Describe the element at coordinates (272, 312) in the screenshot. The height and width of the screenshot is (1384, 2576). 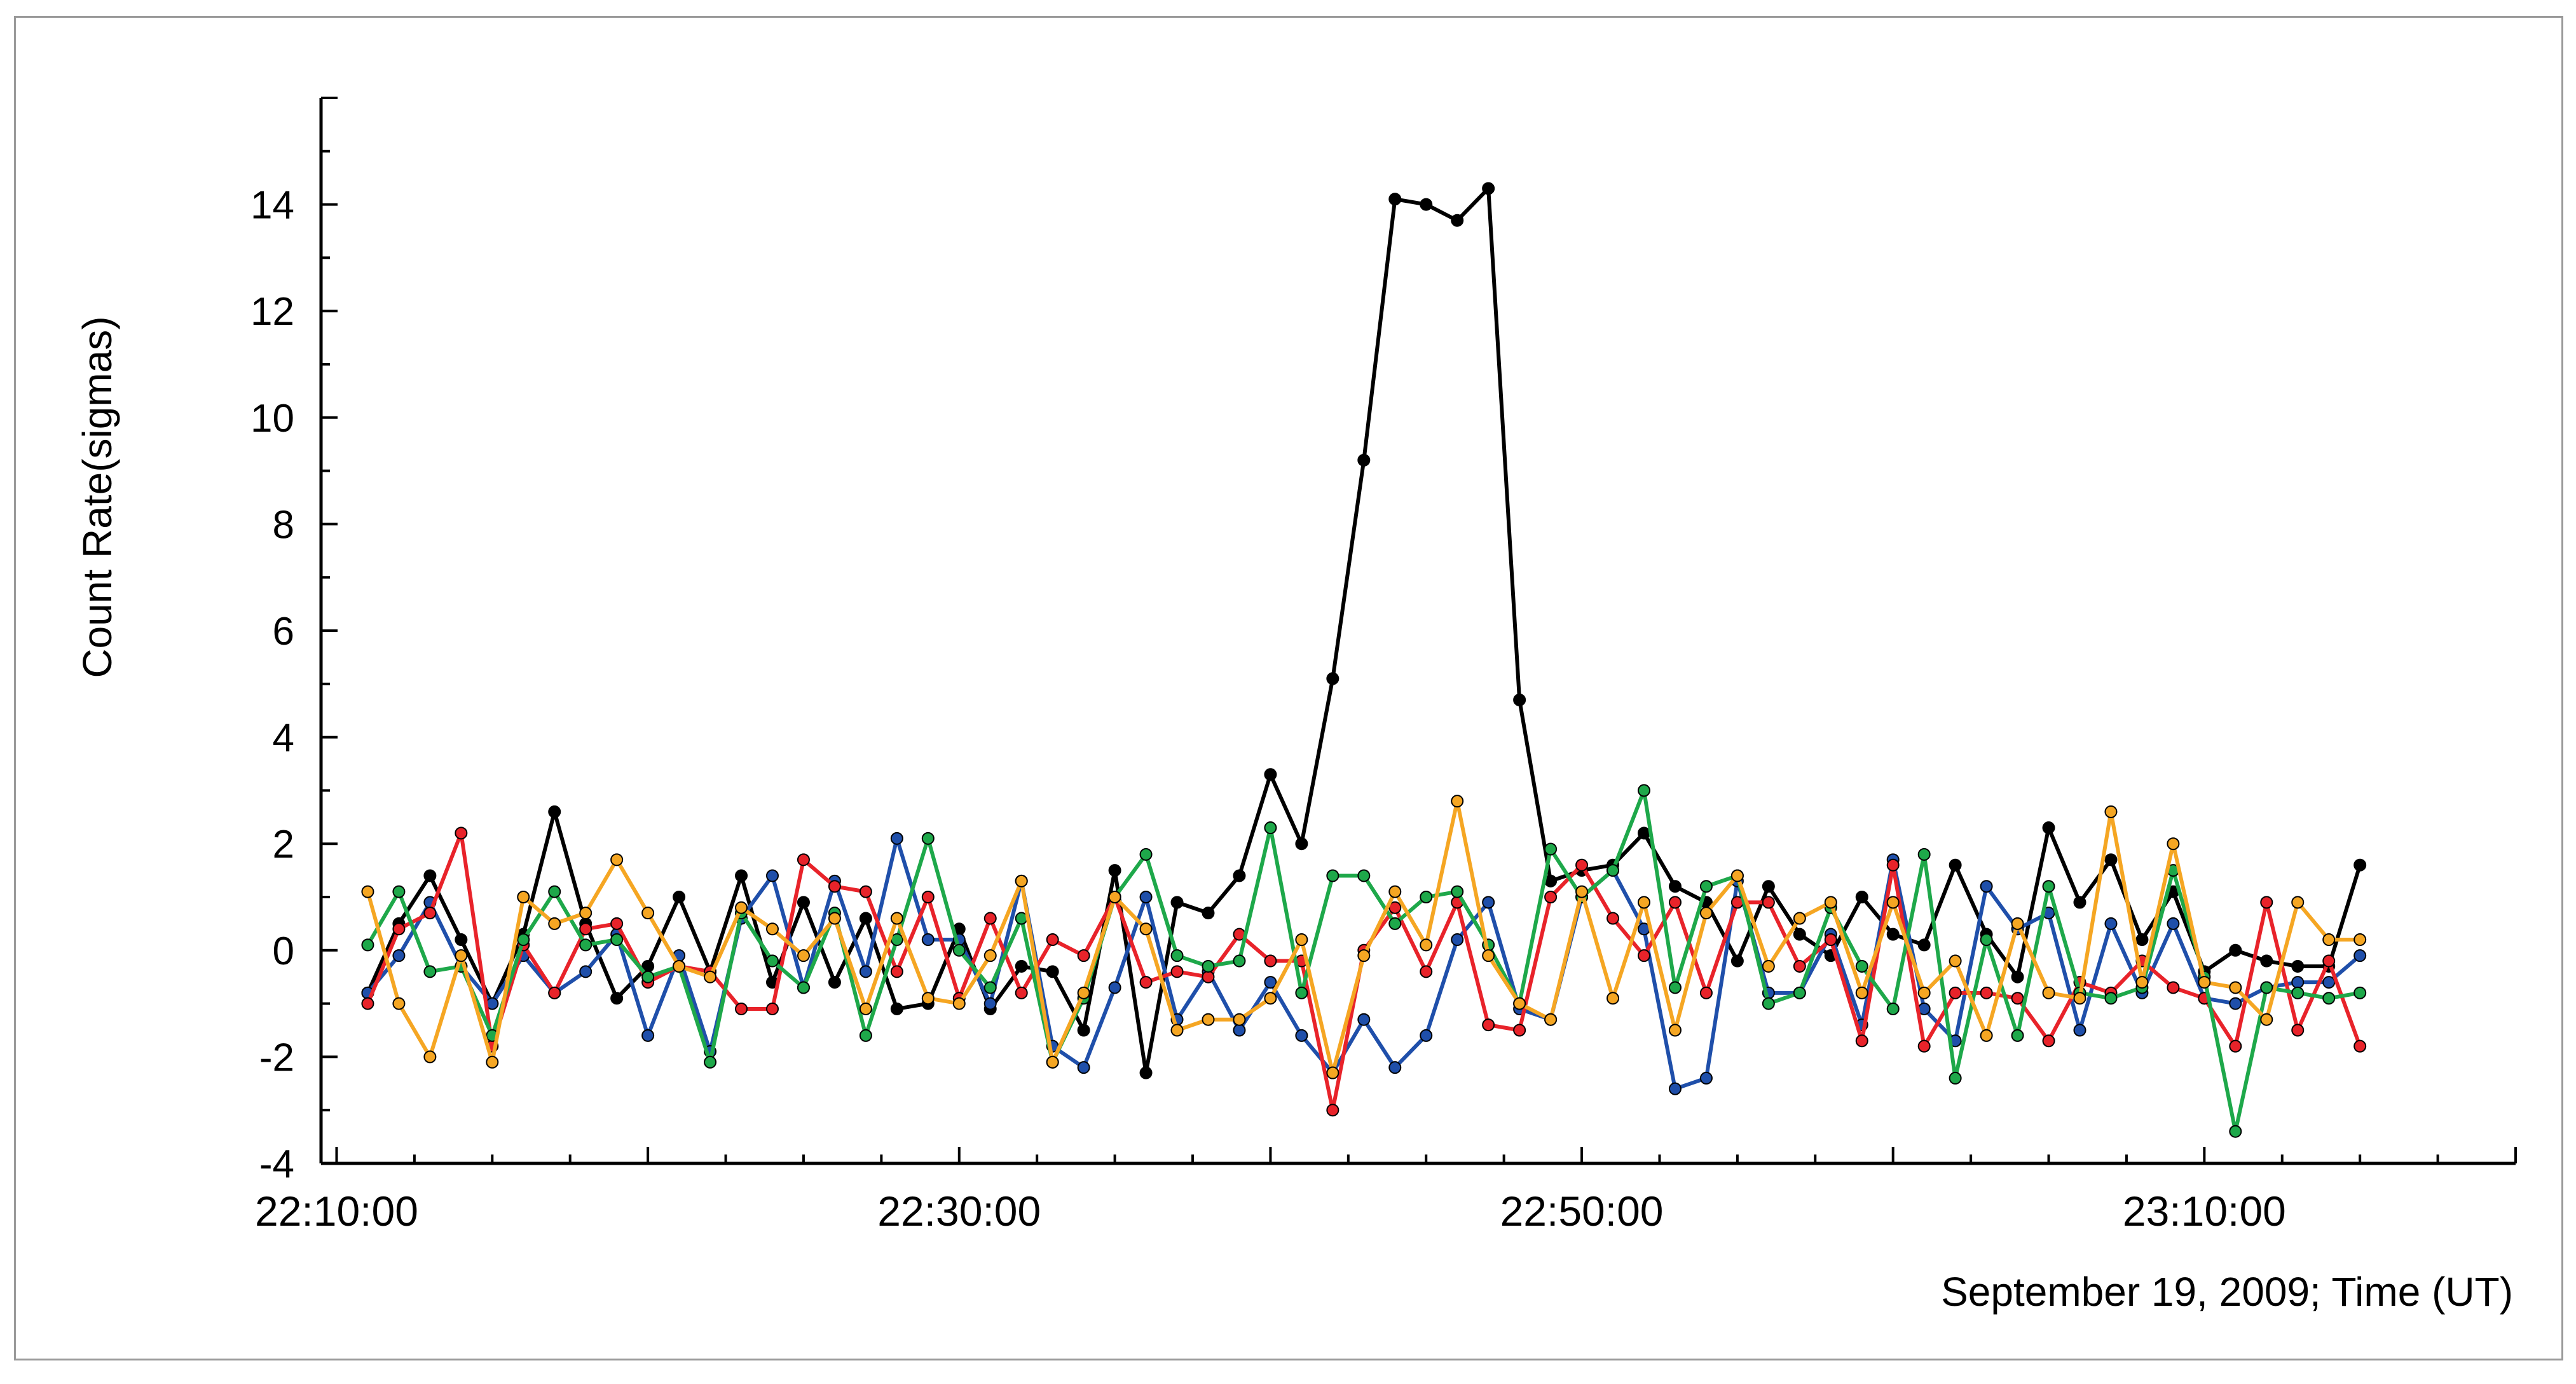
I see `y-tick-label: 12` at that location.